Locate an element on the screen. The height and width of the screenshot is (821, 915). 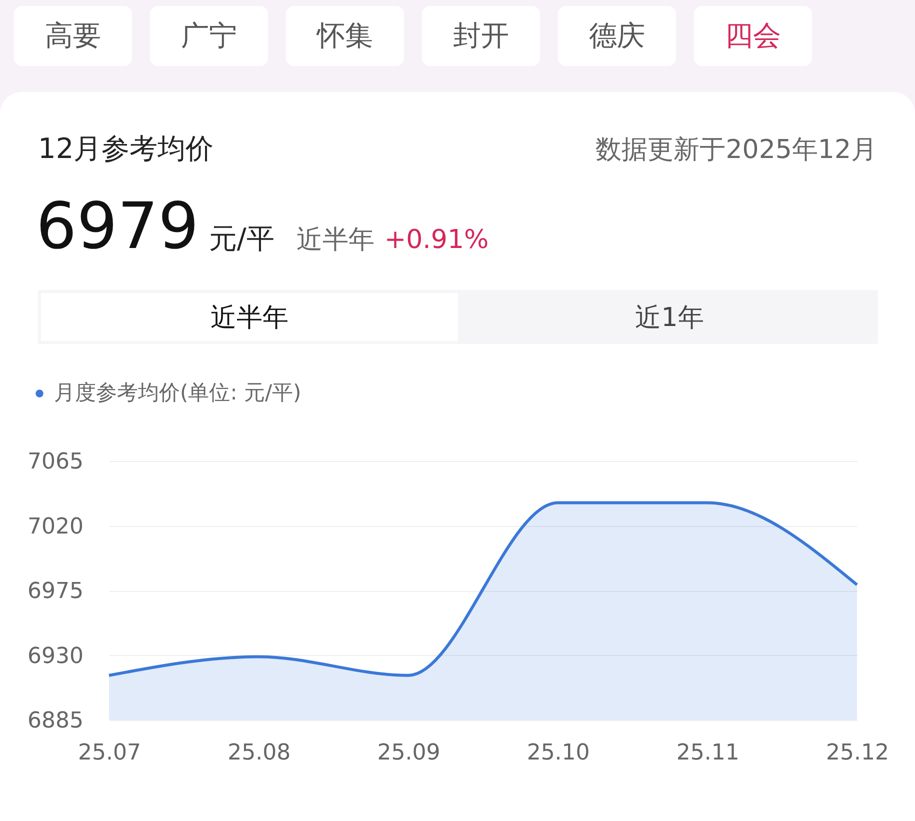
x-tick-label: 25.09 is located at coordinates (408, 753).